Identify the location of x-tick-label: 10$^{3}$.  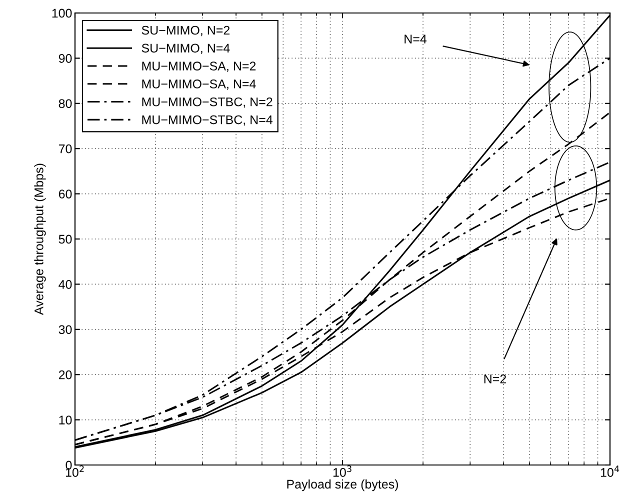
(342, 471).